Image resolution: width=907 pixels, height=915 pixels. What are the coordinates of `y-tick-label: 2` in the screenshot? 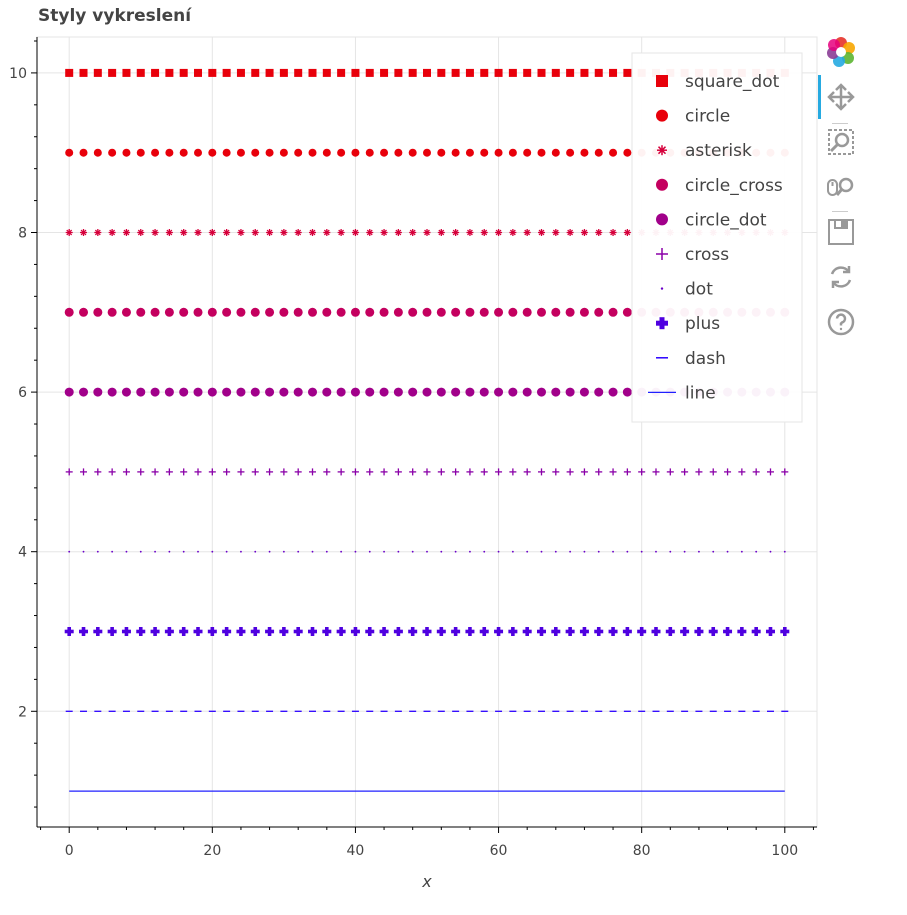 It's located at (22, 712).